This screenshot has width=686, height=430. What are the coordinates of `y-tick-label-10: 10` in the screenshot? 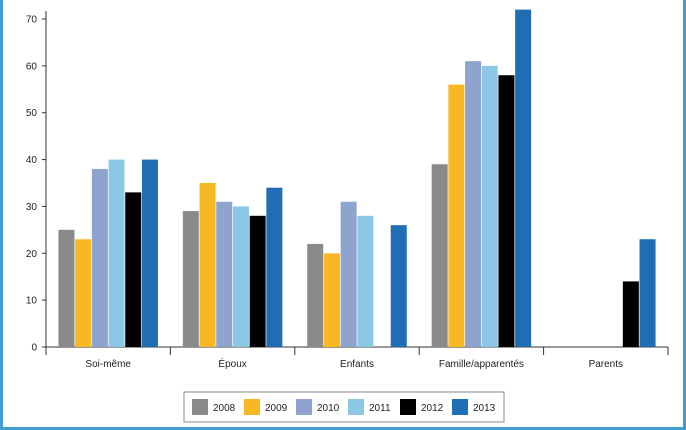 It's located at (32, 301).